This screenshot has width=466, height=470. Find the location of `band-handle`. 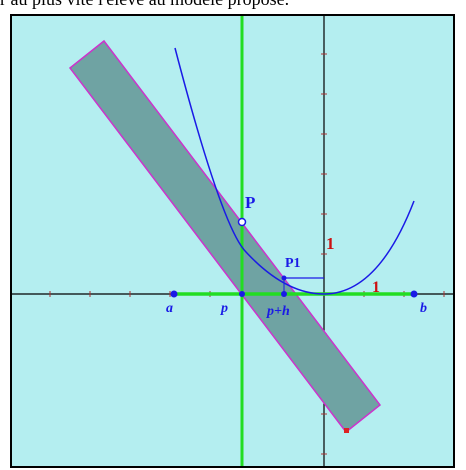

band-handle is located at coordinates (346, 430).